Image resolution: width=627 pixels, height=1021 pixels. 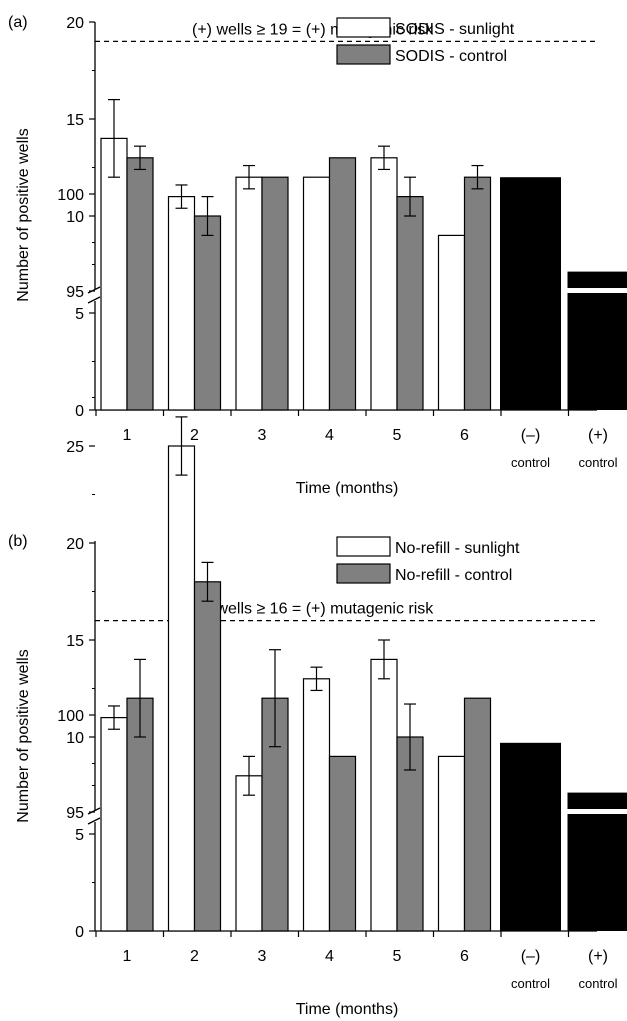 I want to click on legend-label-sunlight: No-refill - sunlight, so click(x=457, y=548).